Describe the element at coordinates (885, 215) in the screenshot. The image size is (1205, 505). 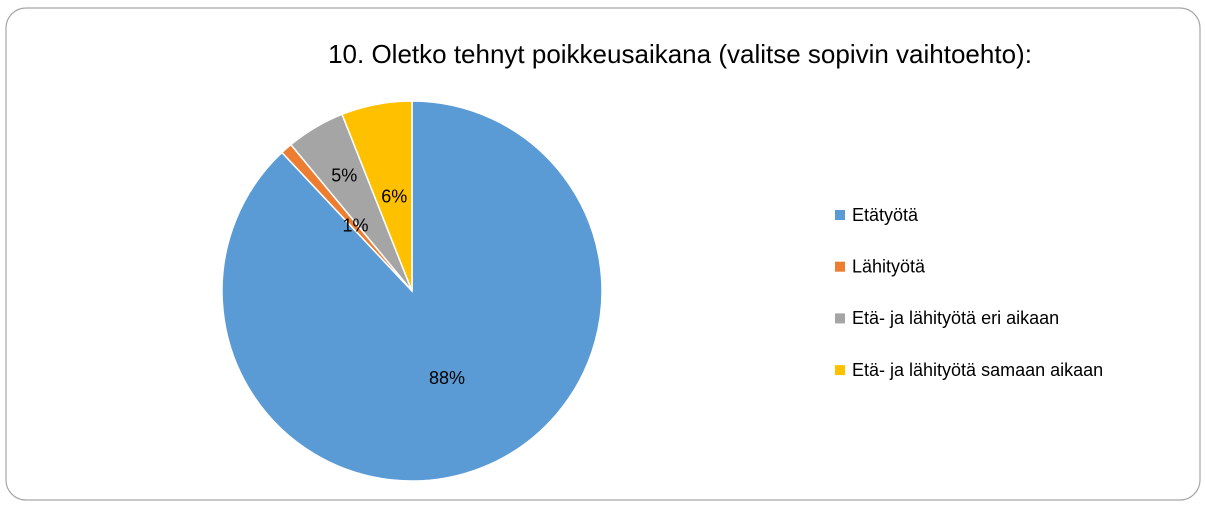
I see `legend-label: Etätyötä` at that location.